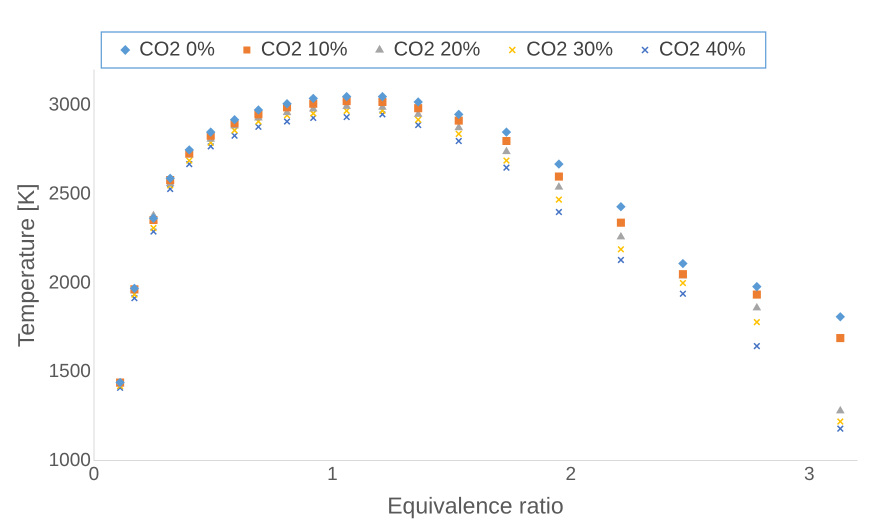 The height and width of the screenshot is (529, 877). What do you see at coordinates (702, 49) in the screenshot?
I see `legend-label: CO2 40%` at bounding box center [702, 49].